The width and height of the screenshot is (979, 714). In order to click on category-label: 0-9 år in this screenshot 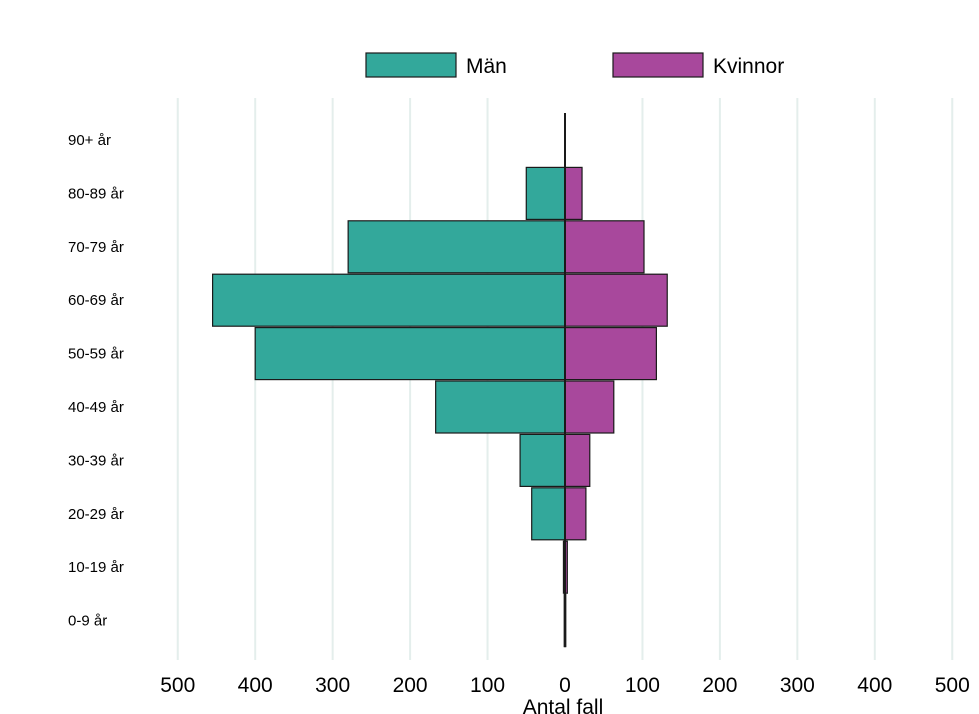, I will do `click(87, 621)`.